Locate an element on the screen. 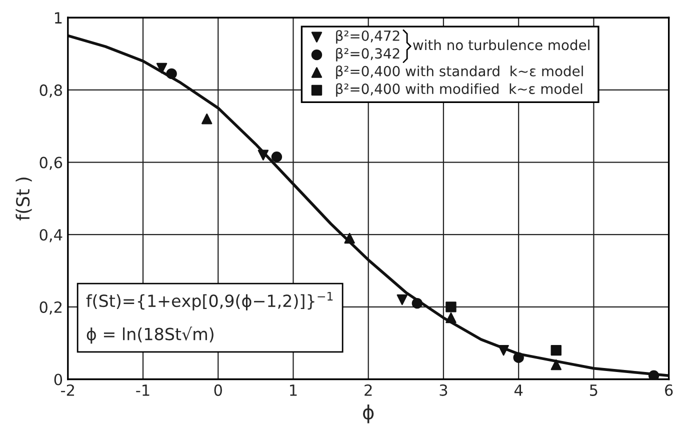 The width and height of the screenshot is (679, 441). y-tick-label: 0,8 is located at coordinates (51, 91).